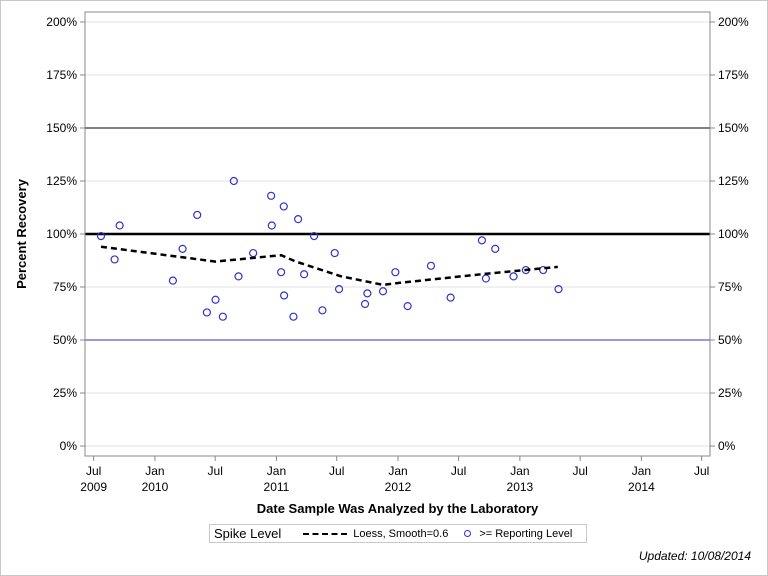 The image size is (768, 576). I want to click on y-axis-label: Percent Recovery, so click(21, 233).